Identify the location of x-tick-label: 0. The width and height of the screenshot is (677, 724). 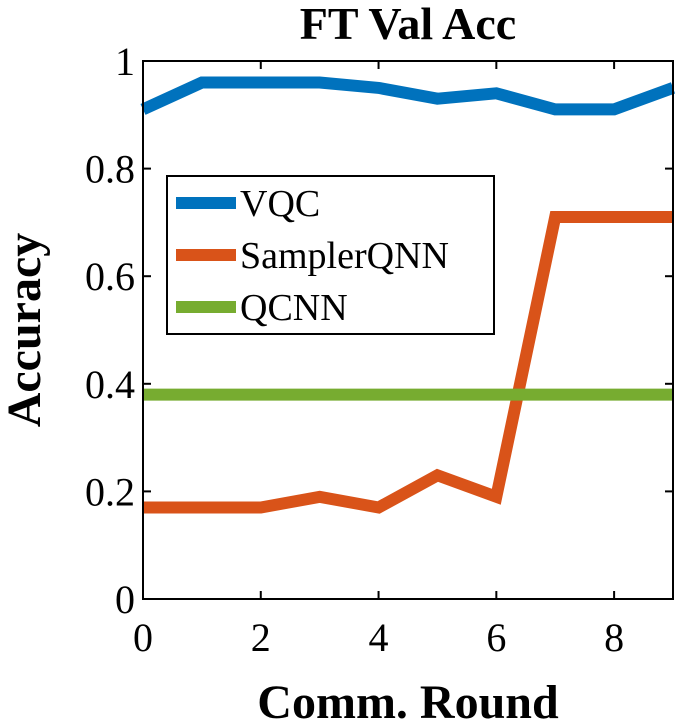
(143, 637).